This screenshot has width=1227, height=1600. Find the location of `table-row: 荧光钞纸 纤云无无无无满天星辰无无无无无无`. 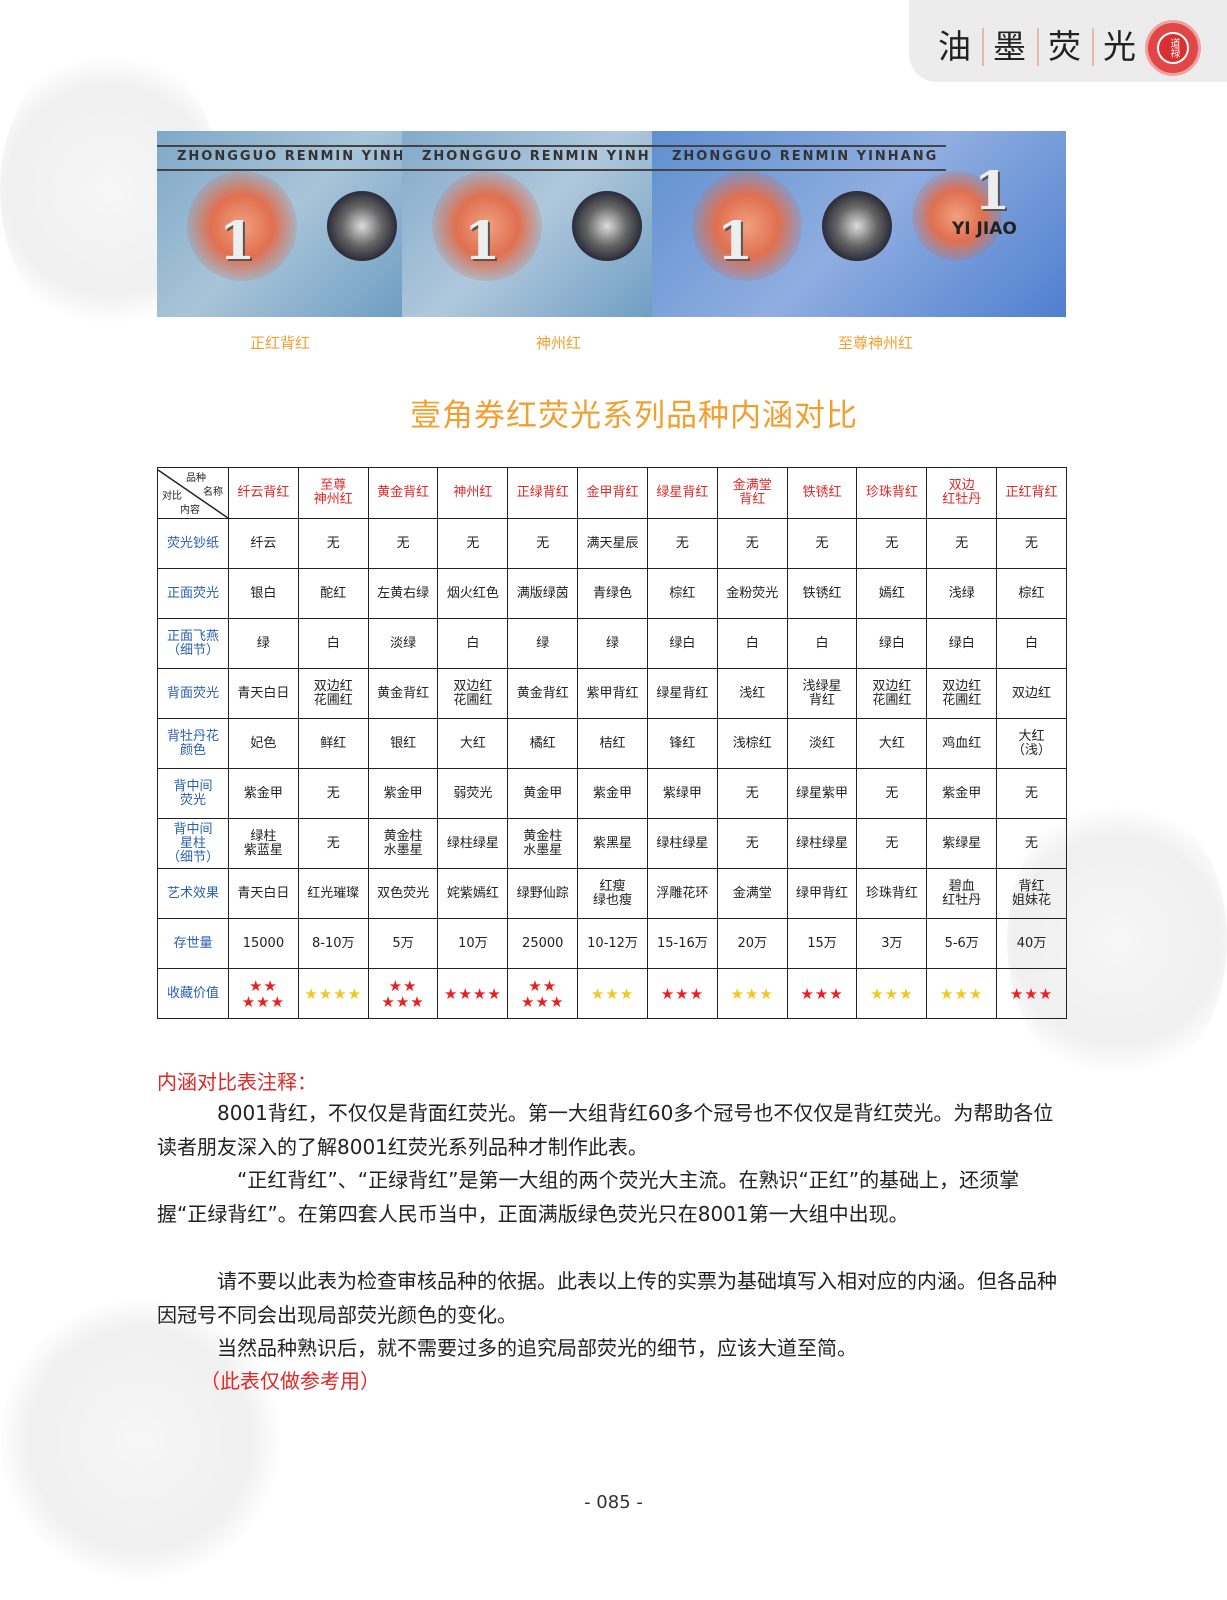

table-row: 荧光钞纸 纤云无无无无满天星辰无无无无无无 is located at coordinates (612, 543).